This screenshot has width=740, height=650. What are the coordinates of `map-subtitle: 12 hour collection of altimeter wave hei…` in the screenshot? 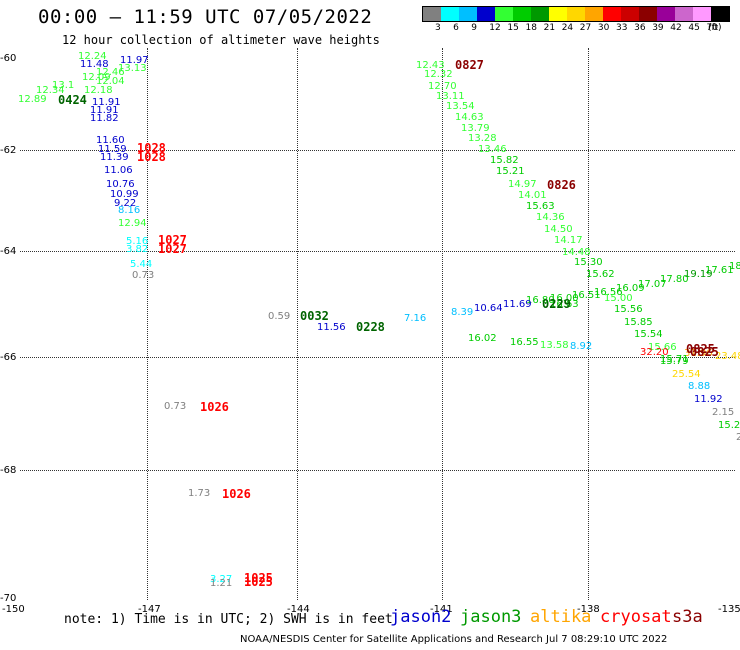 It's located at (221, 40).